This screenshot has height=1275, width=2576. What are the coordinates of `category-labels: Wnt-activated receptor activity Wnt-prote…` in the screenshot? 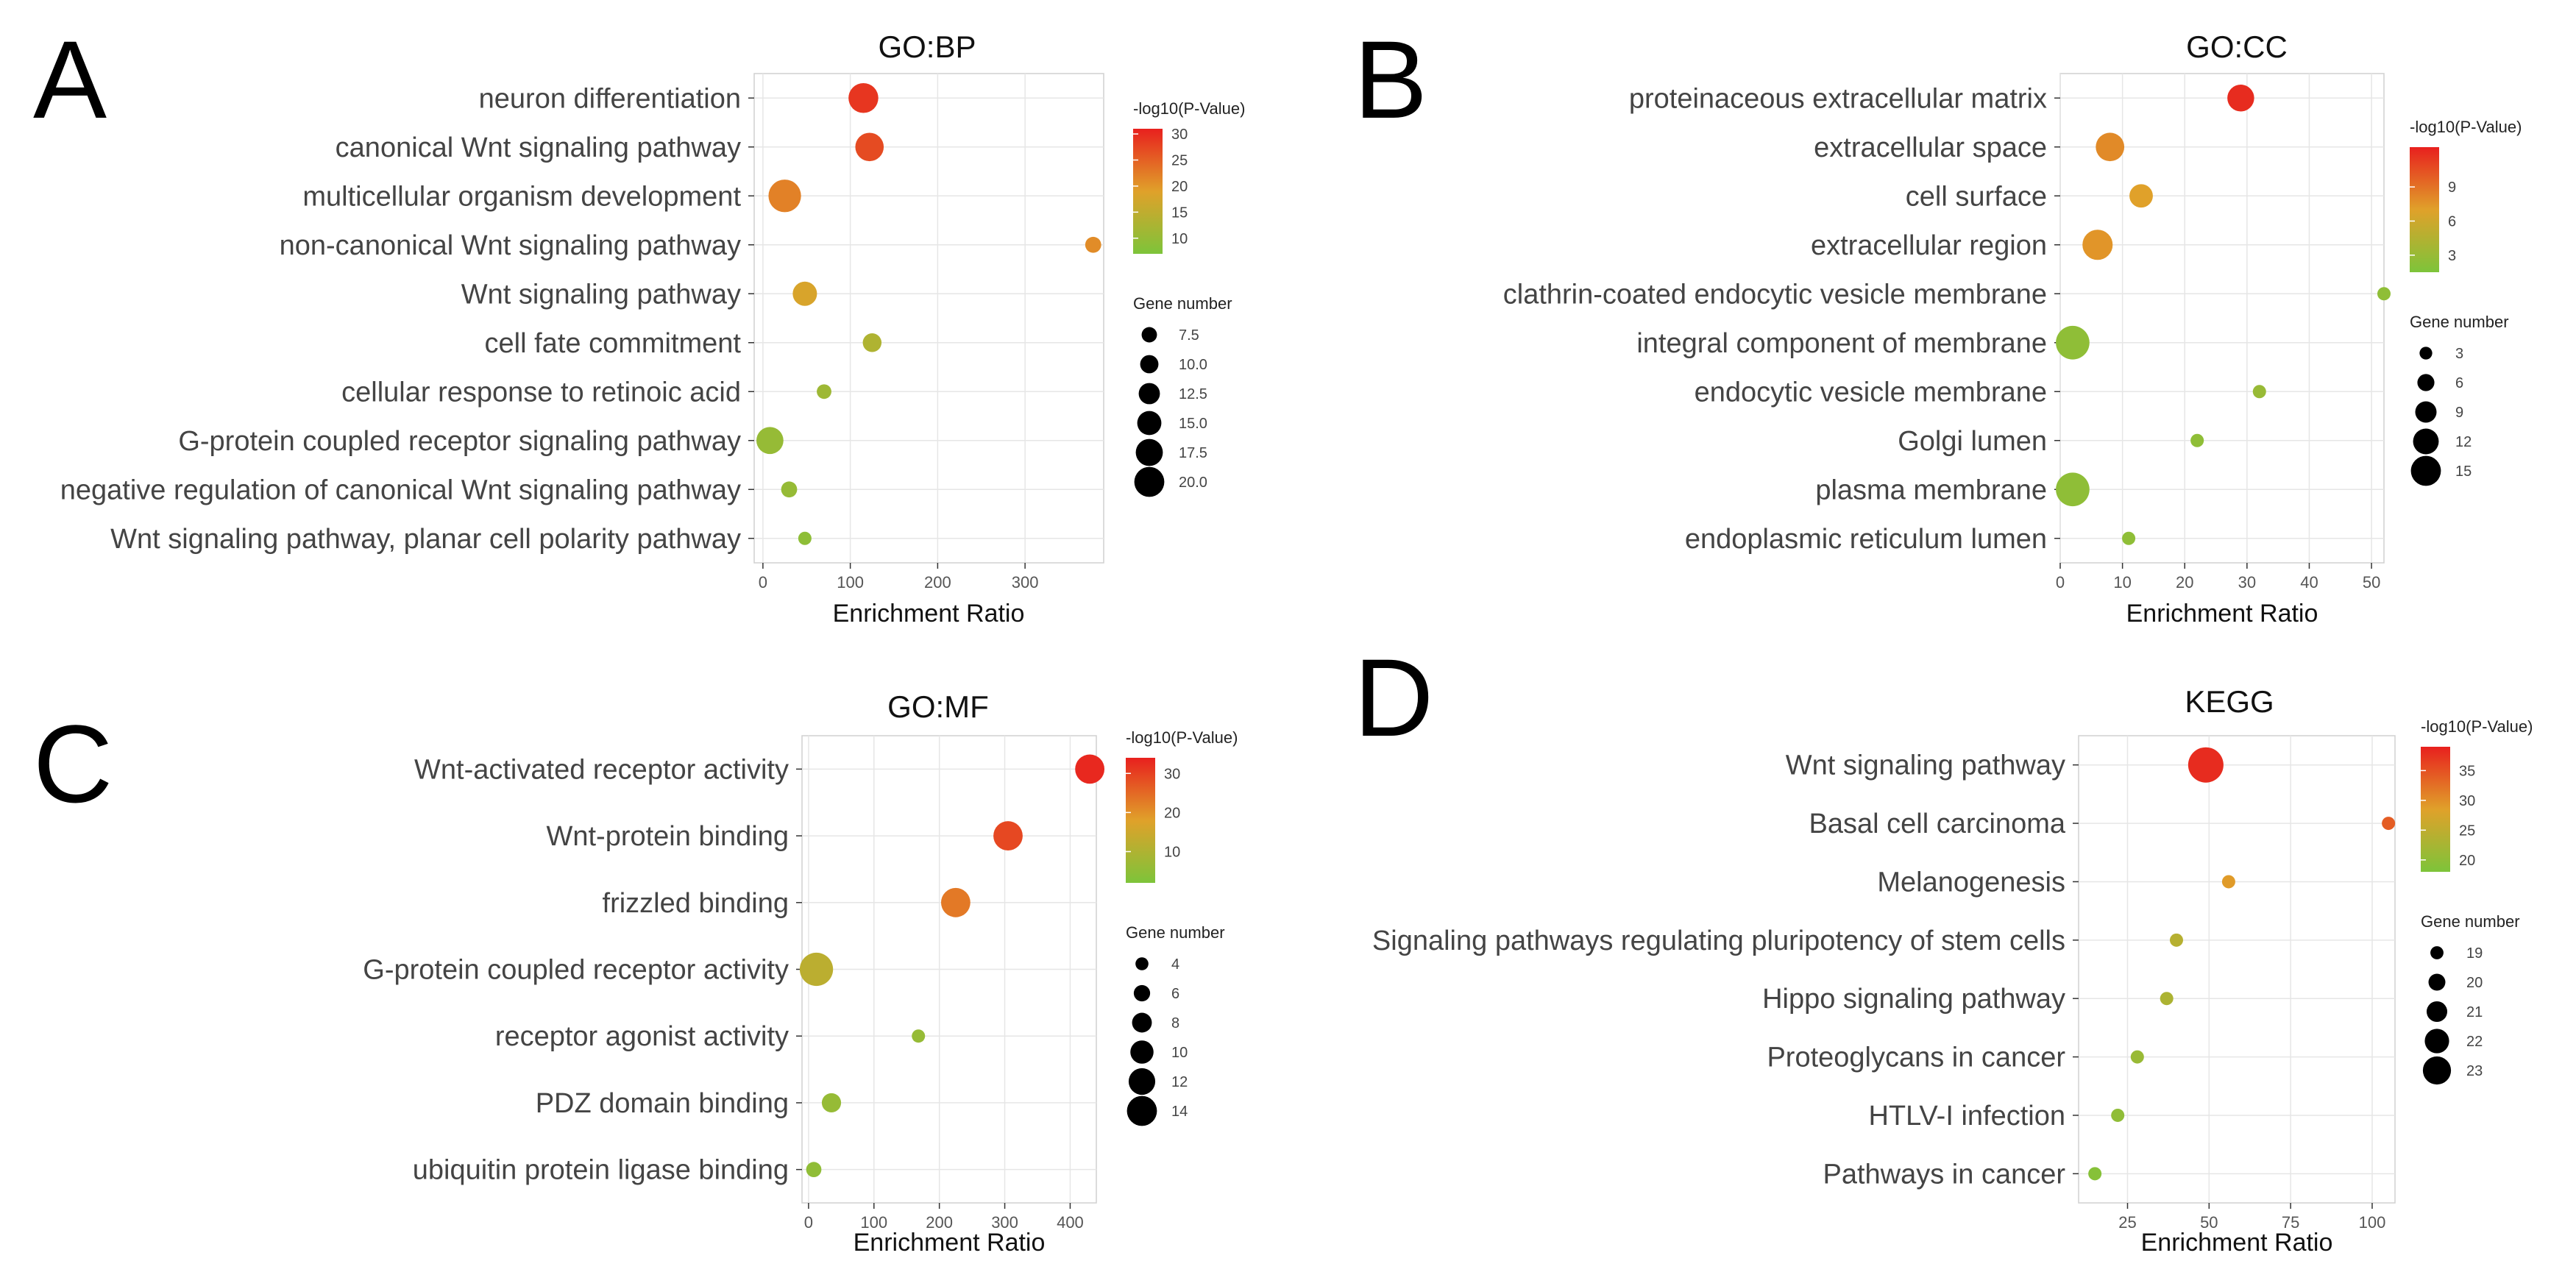 It's located at (582, 970).